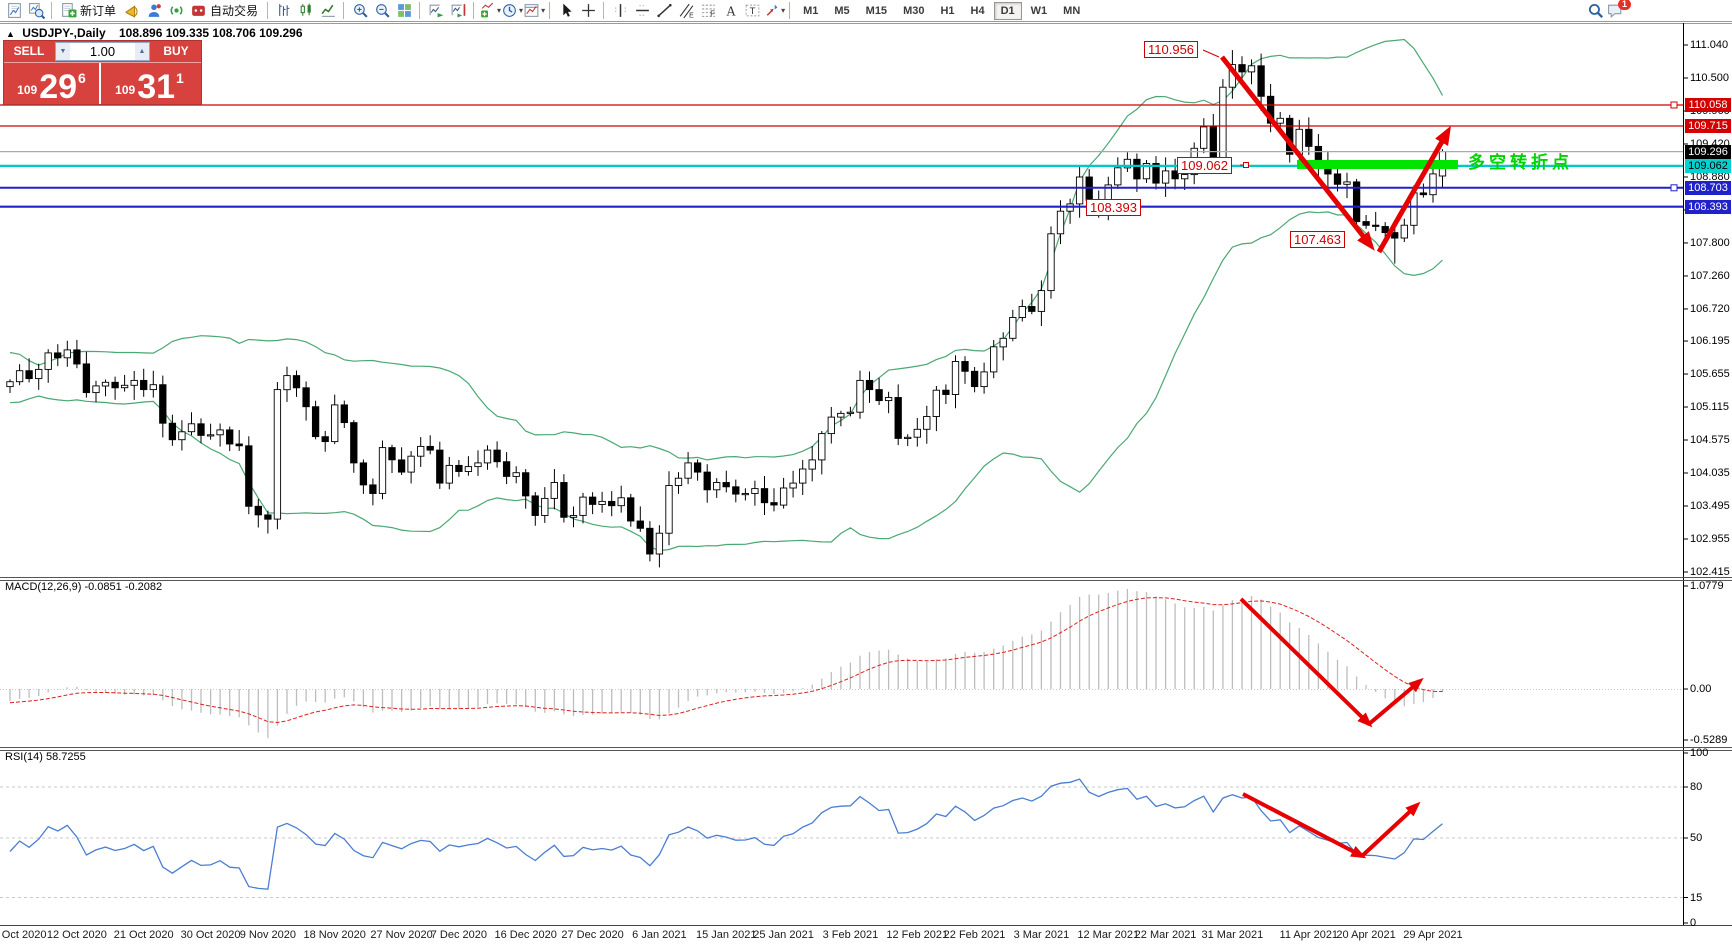 The image size is (1732, 944). I want to click on date-axis-label: 30 Oct 2020, so click(210, 935).